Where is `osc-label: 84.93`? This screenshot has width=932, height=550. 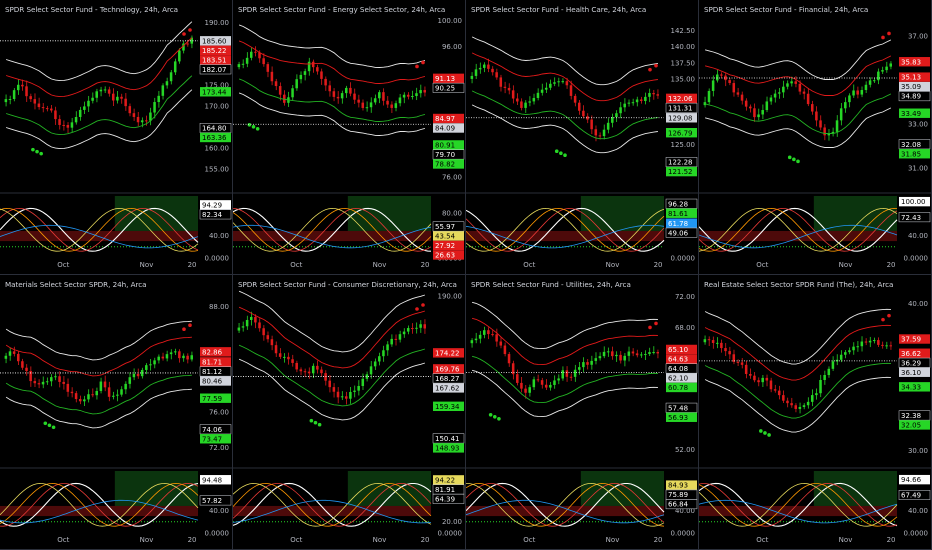 osc-label: 84.93 is located at coordinates (678, 486).